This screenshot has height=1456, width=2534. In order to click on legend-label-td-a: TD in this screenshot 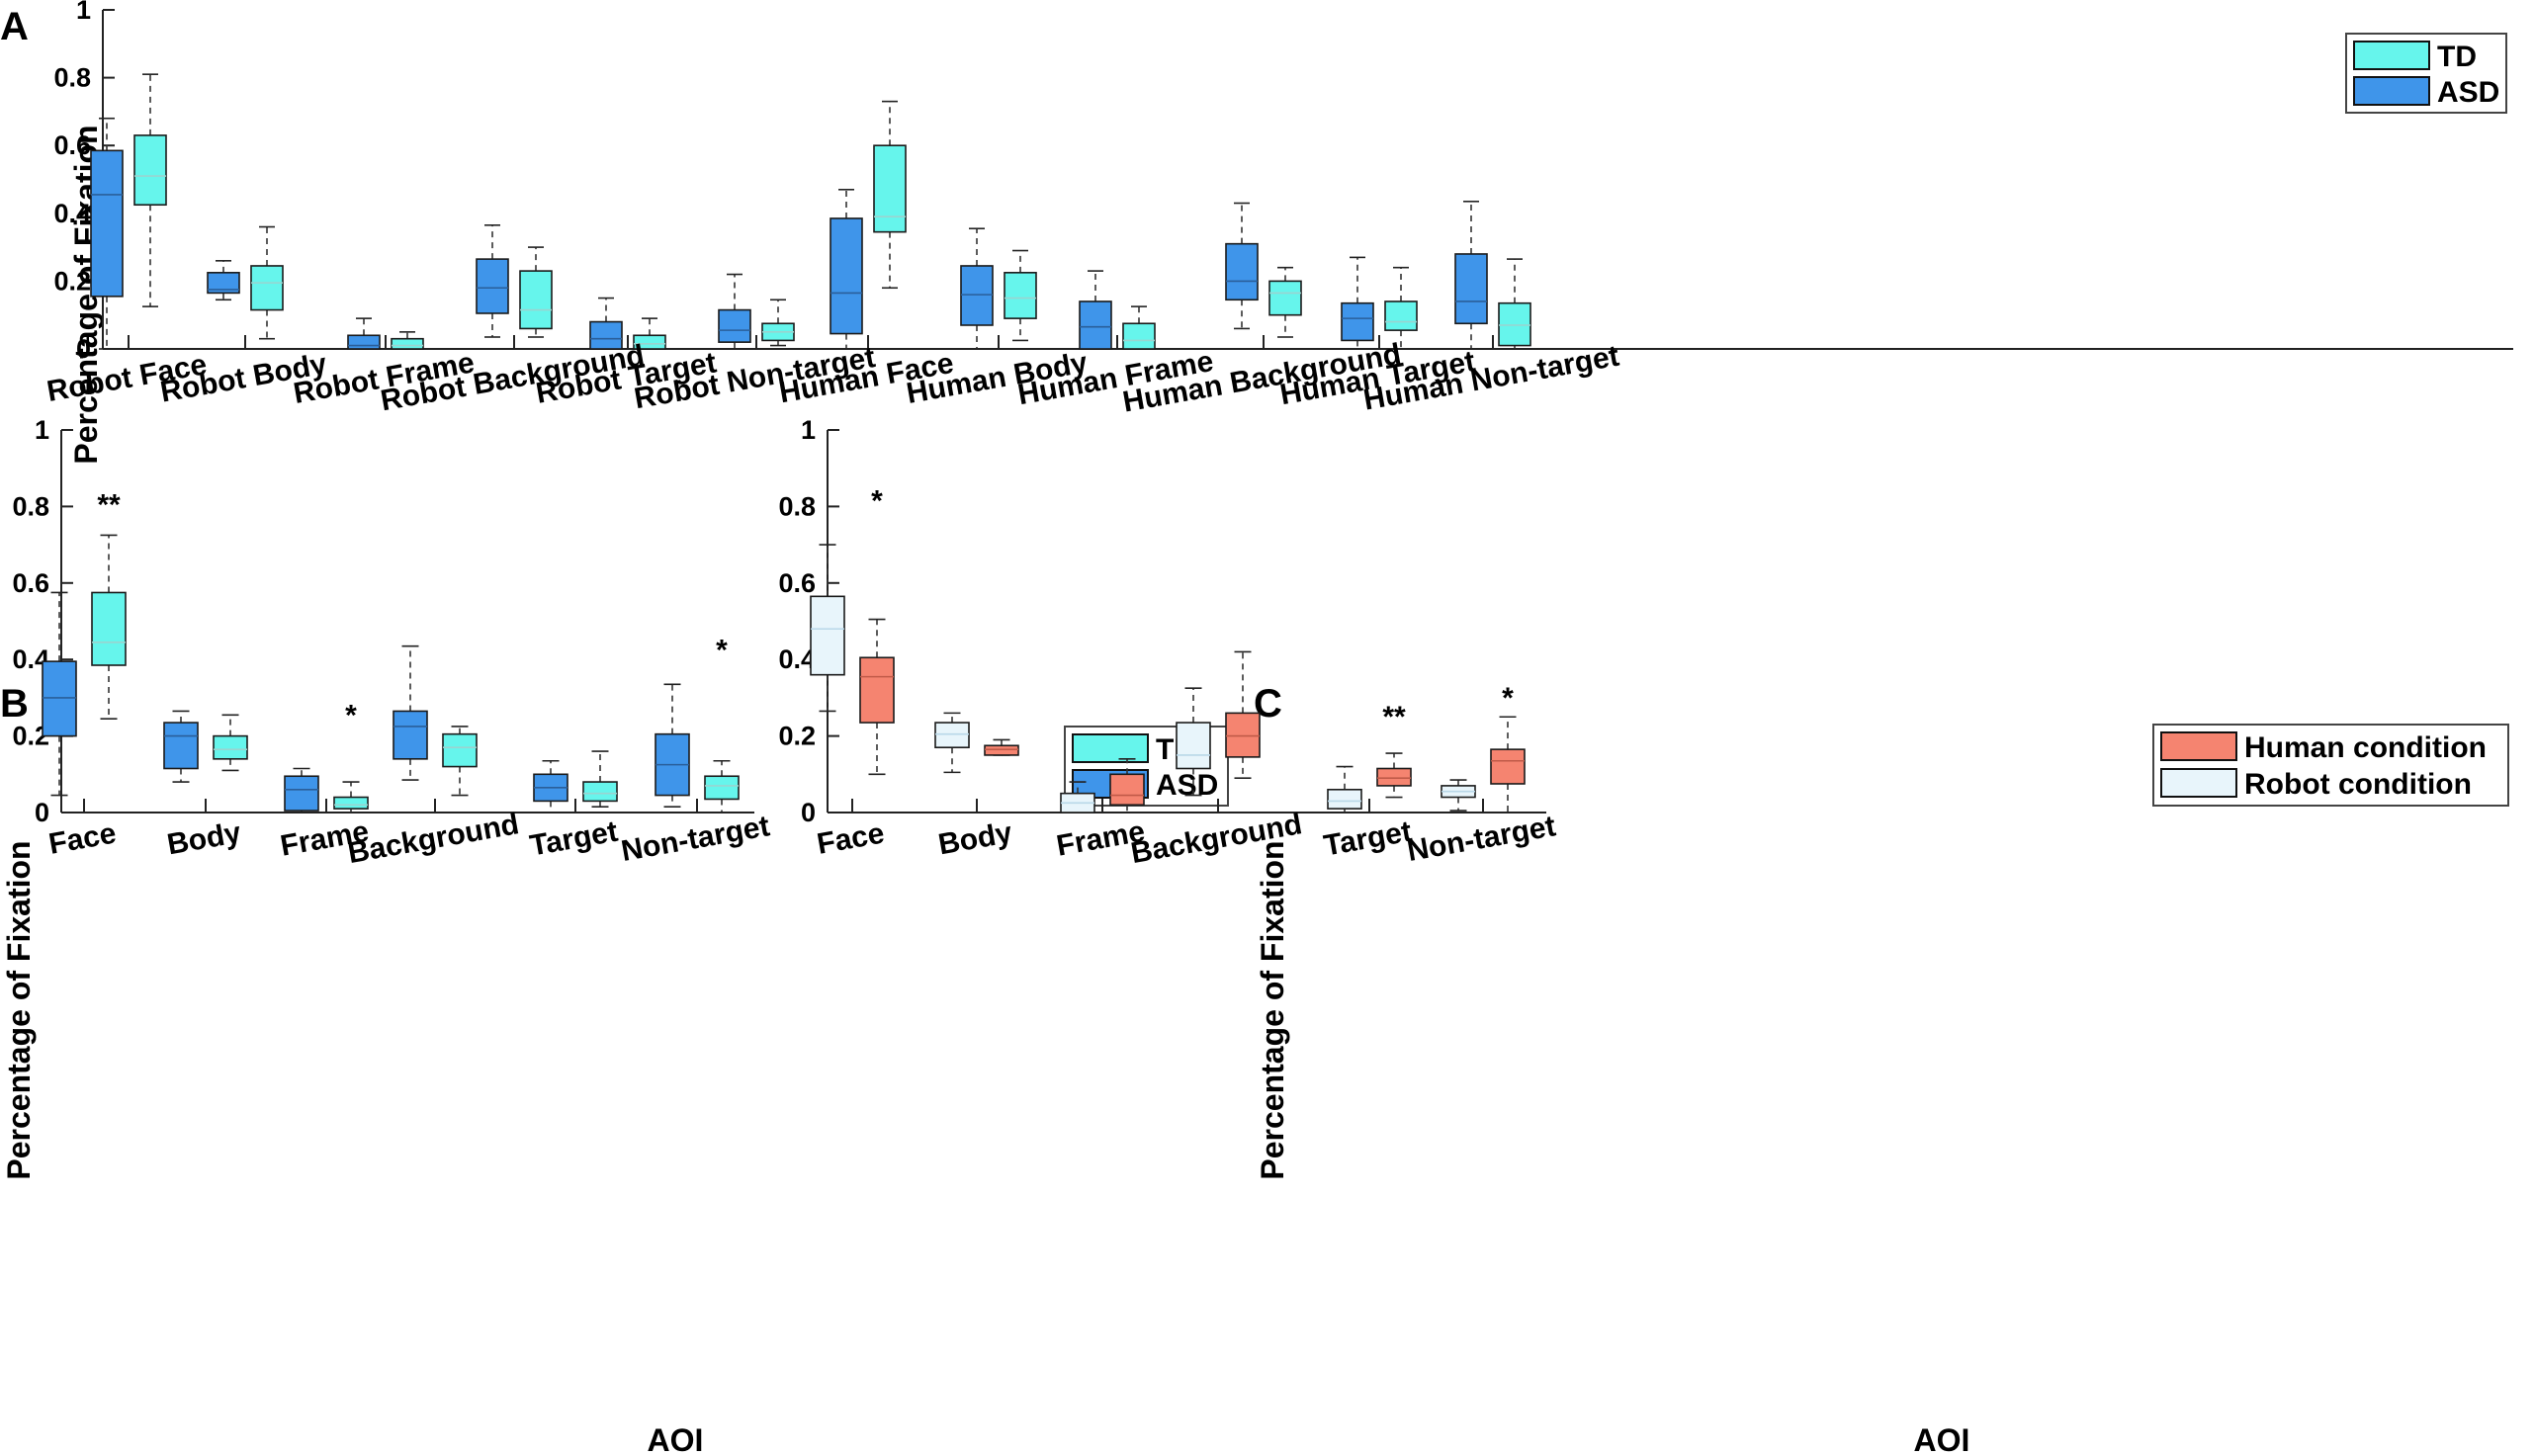, I will do `click(2457, 57)`.